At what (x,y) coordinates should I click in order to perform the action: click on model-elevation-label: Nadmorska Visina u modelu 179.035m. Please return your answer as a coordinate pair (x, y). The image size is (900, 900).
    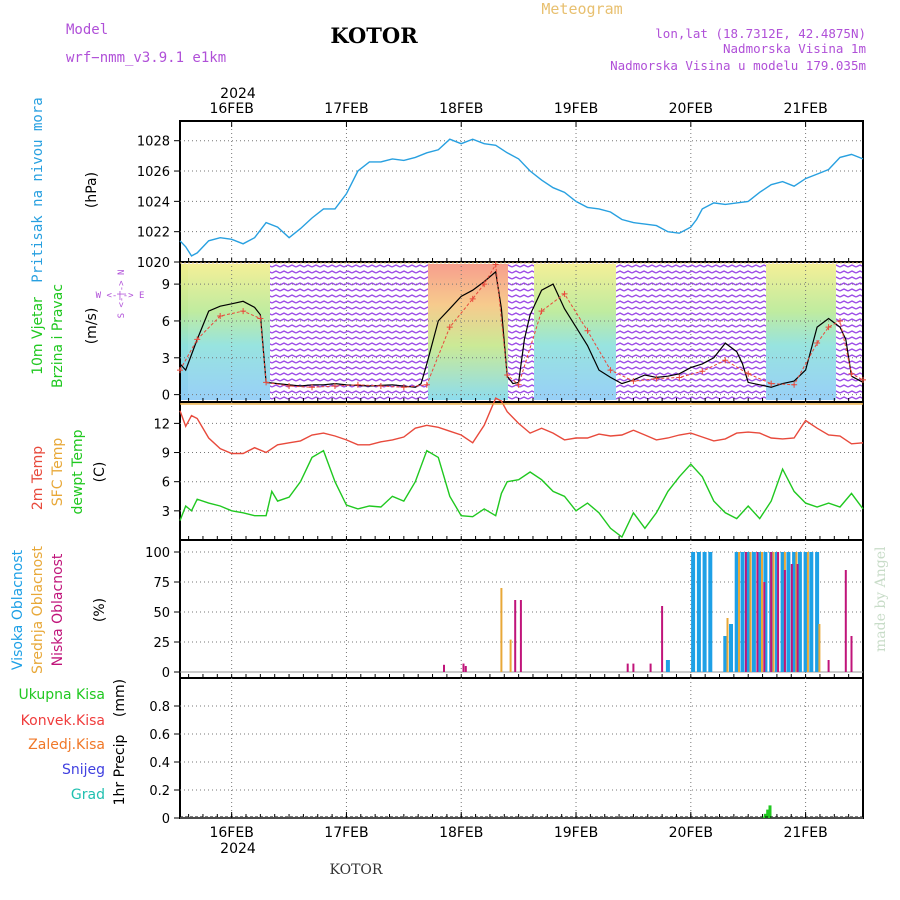
    Looking at the image, I should click on (738, 65).